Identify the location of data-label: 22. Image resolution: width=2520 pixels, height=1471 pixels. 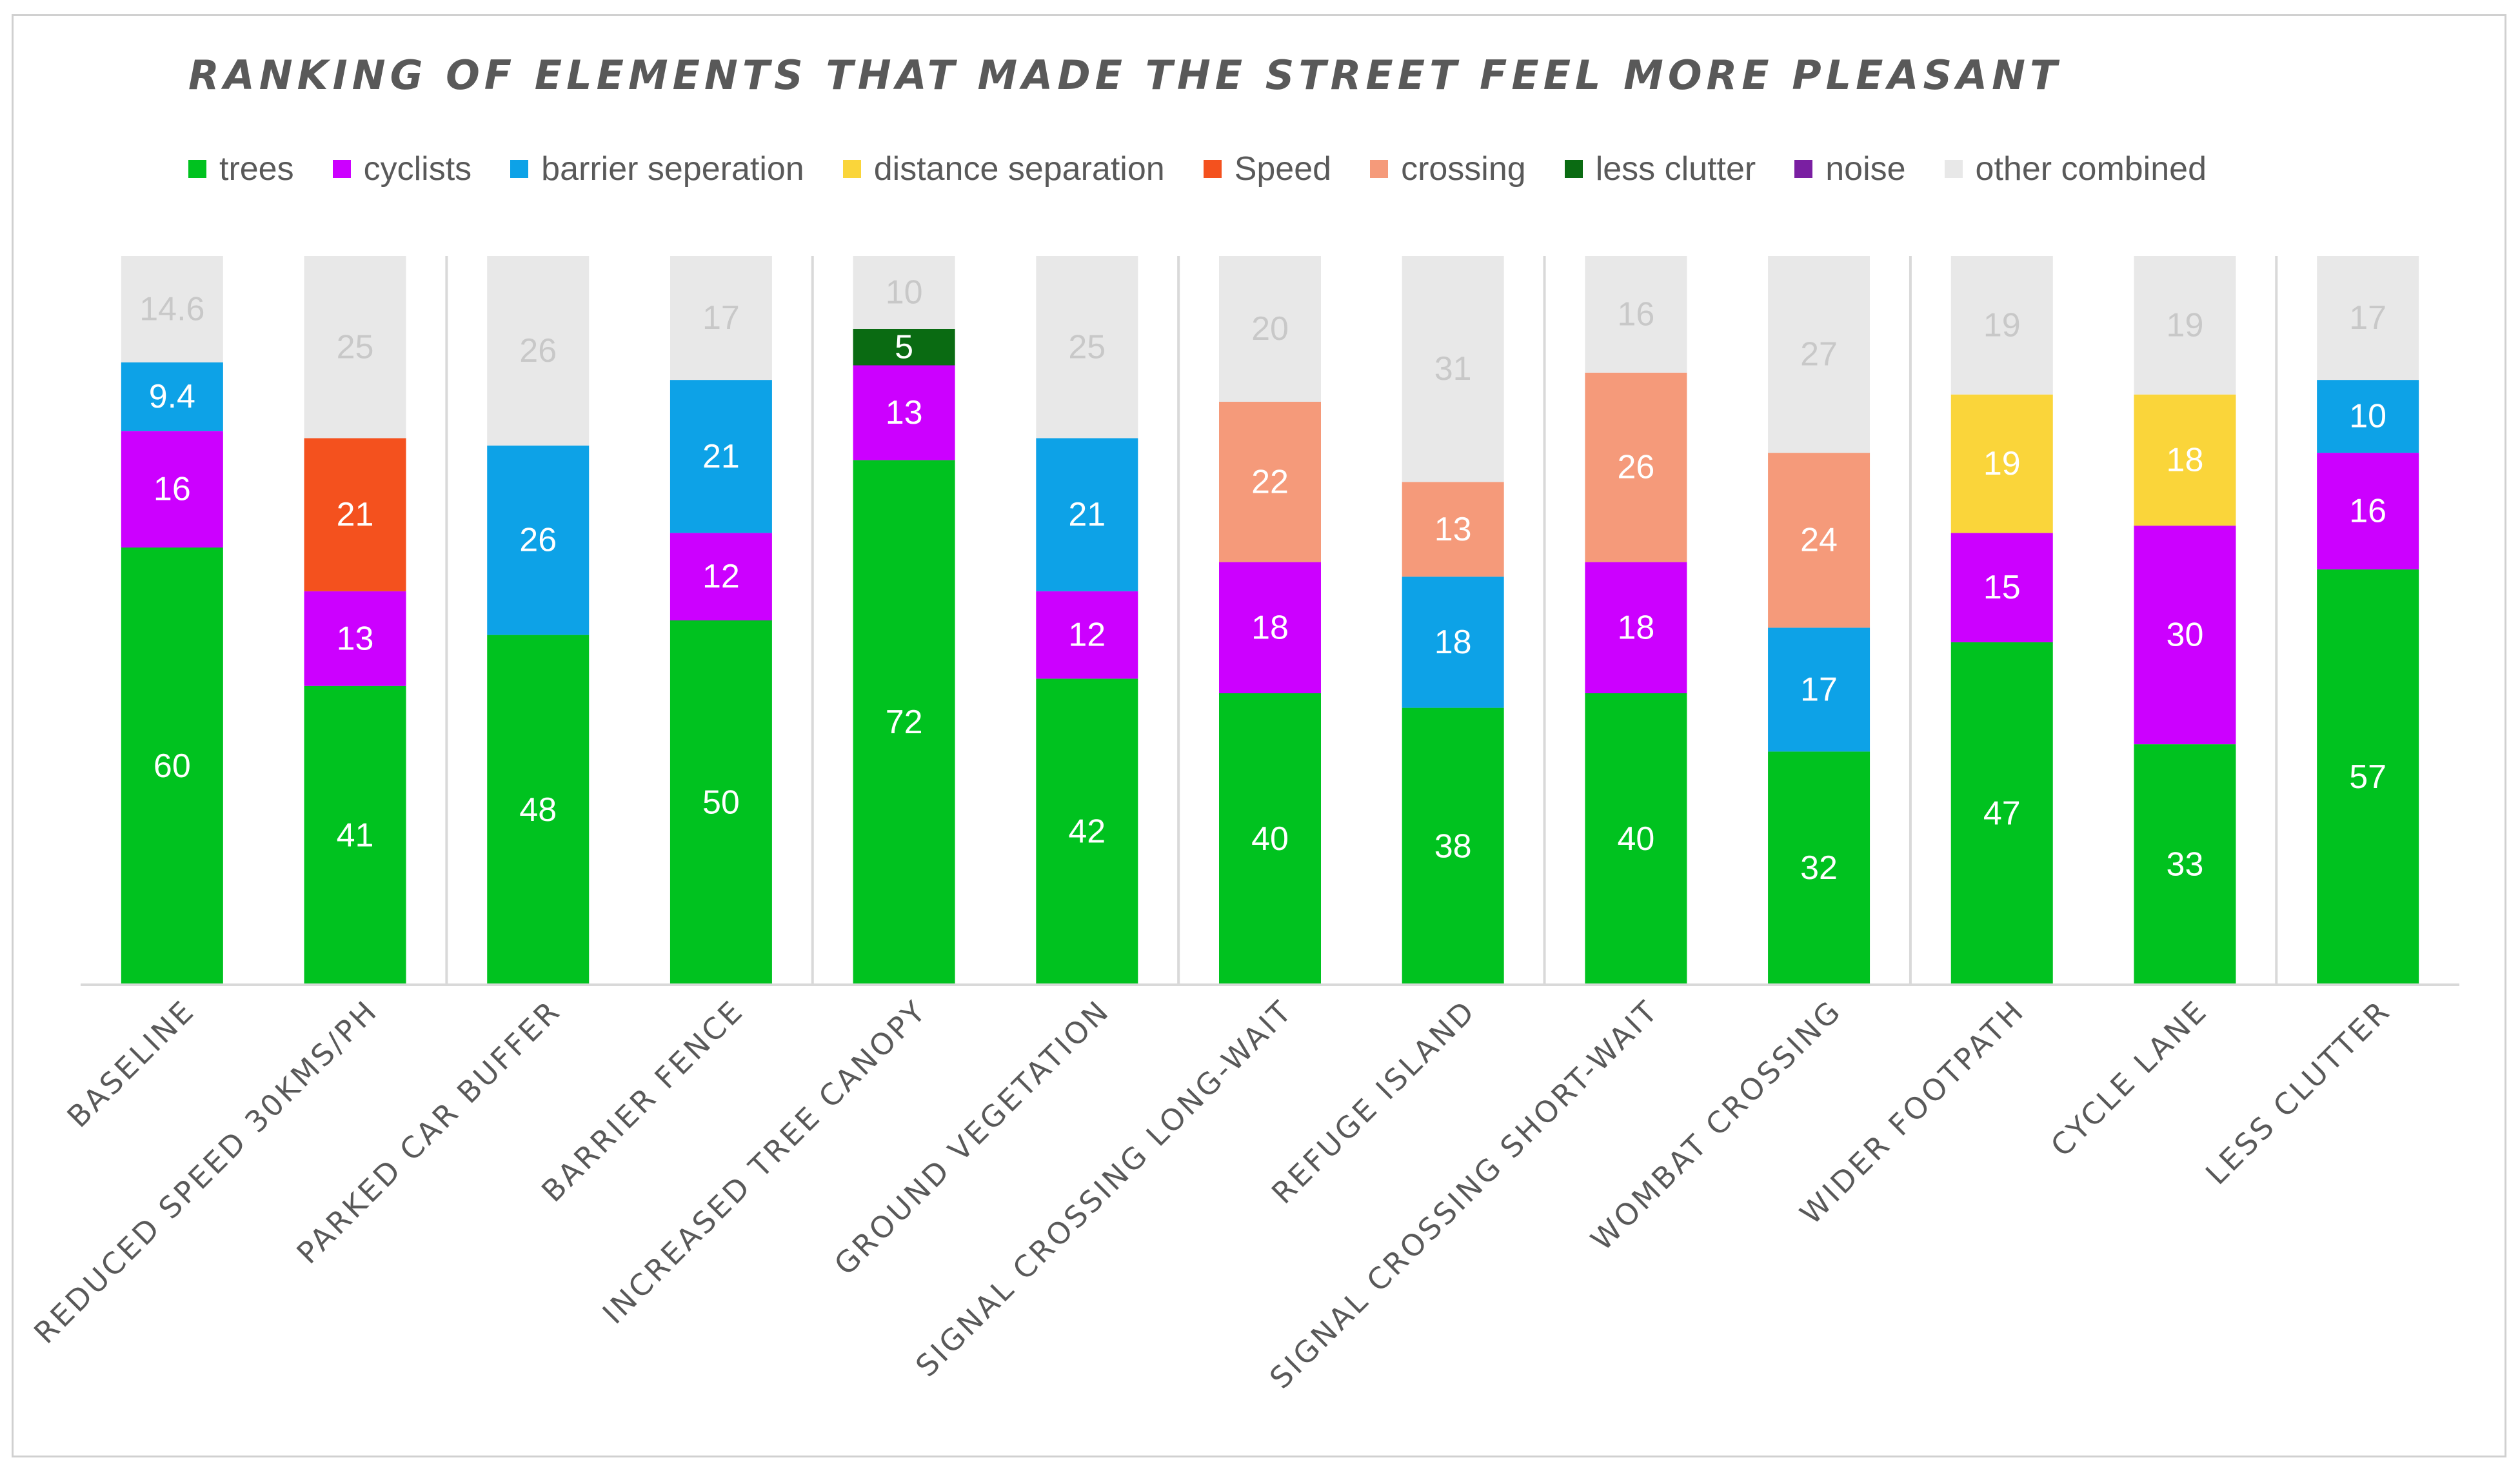
(1270, 481).